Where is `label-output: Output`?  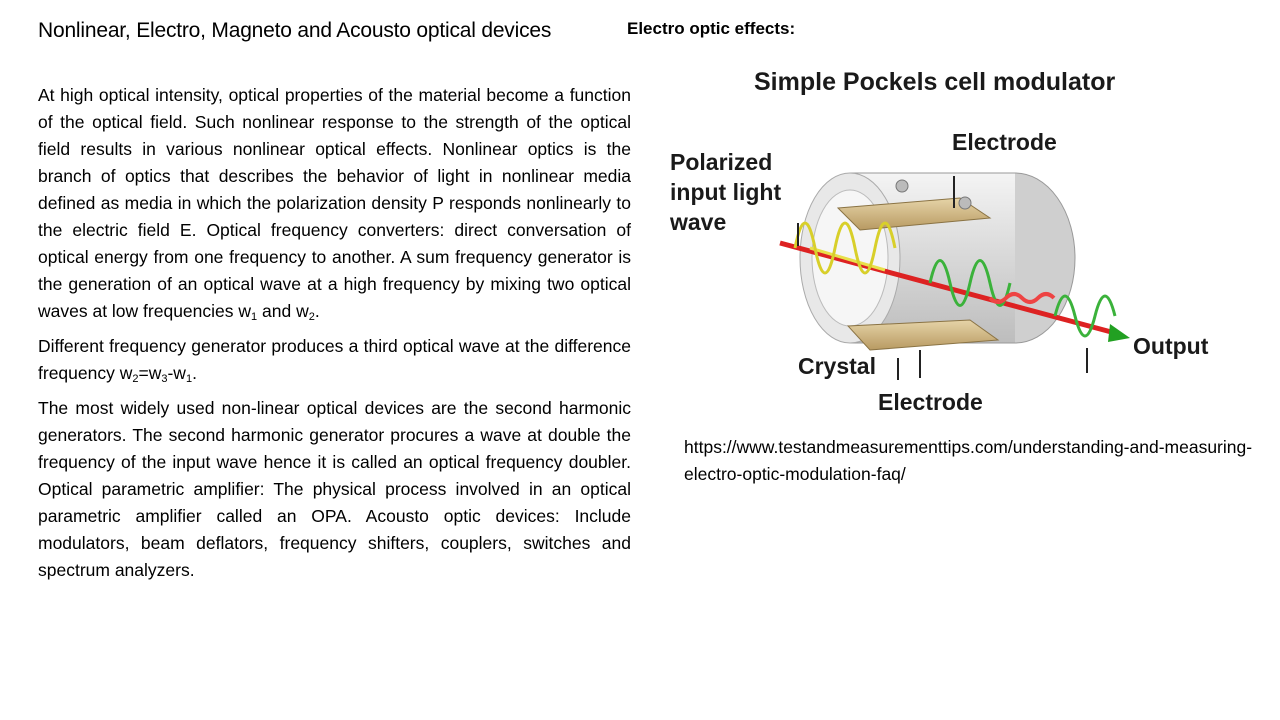
label-output: Output is located at coordinates (1171, 346).